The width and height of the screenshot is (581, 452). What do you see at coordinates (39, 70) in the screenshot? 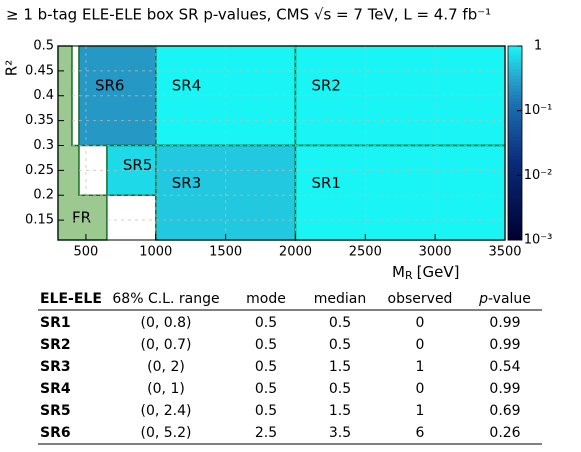
I see `y-tick-label: 0.45` at bounding box center [39, 70].